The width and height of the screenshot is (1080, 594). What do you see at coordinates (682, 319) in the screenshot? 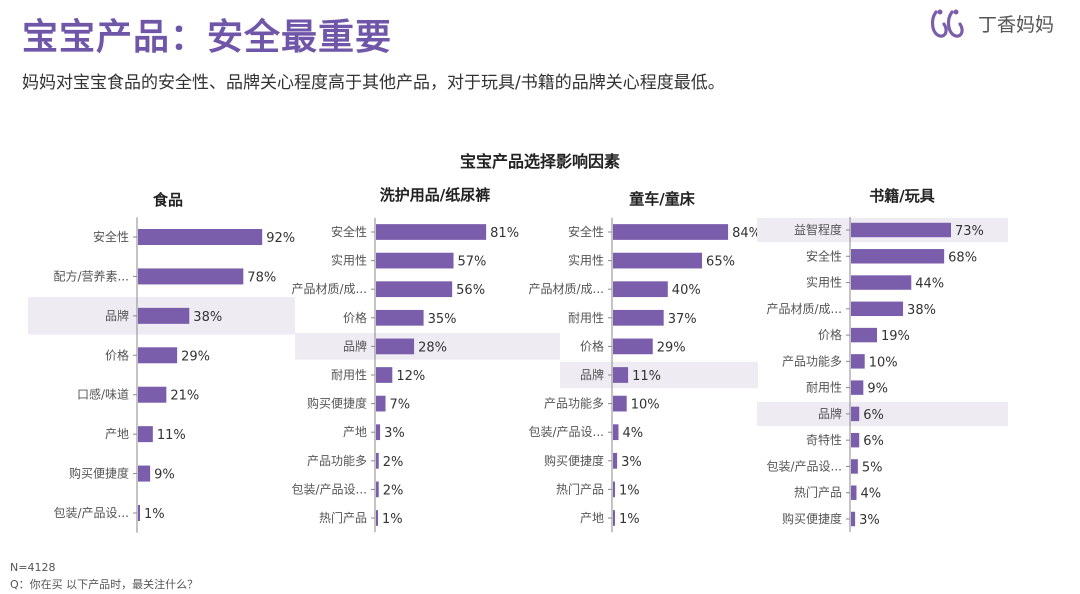
I see `data-label: 37%` at bounding box center [682, 319].